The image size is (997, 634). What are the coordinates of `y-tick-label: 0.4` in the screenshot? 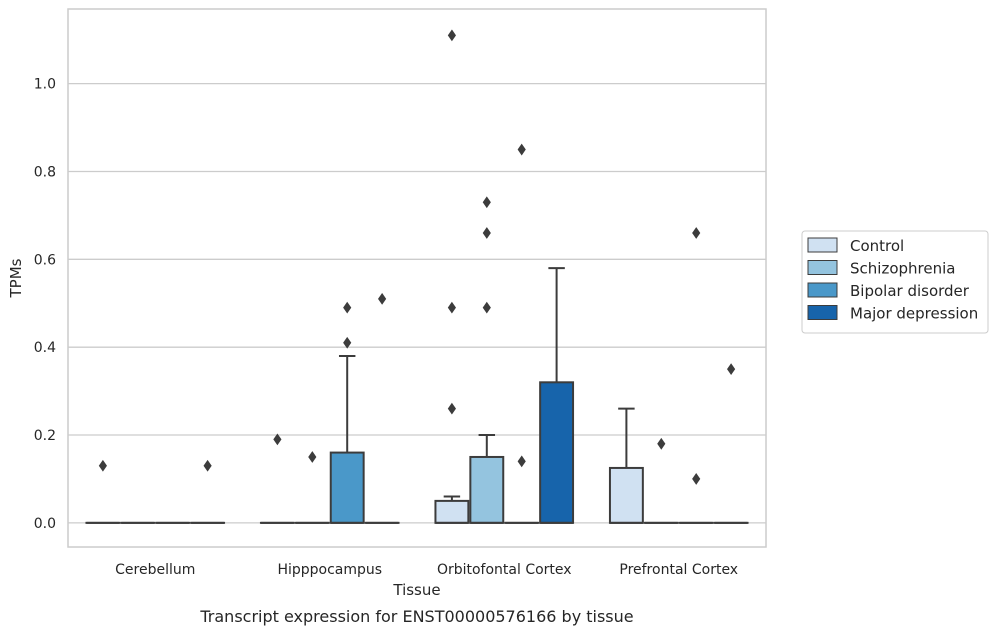 It's located at (45, 348).